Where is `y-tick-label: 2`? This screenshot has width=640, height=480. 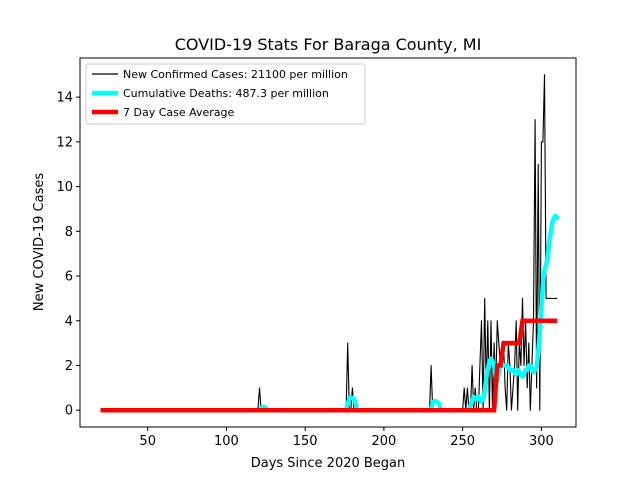
y-tick-label: 2 is located at coordinates (69, 366).